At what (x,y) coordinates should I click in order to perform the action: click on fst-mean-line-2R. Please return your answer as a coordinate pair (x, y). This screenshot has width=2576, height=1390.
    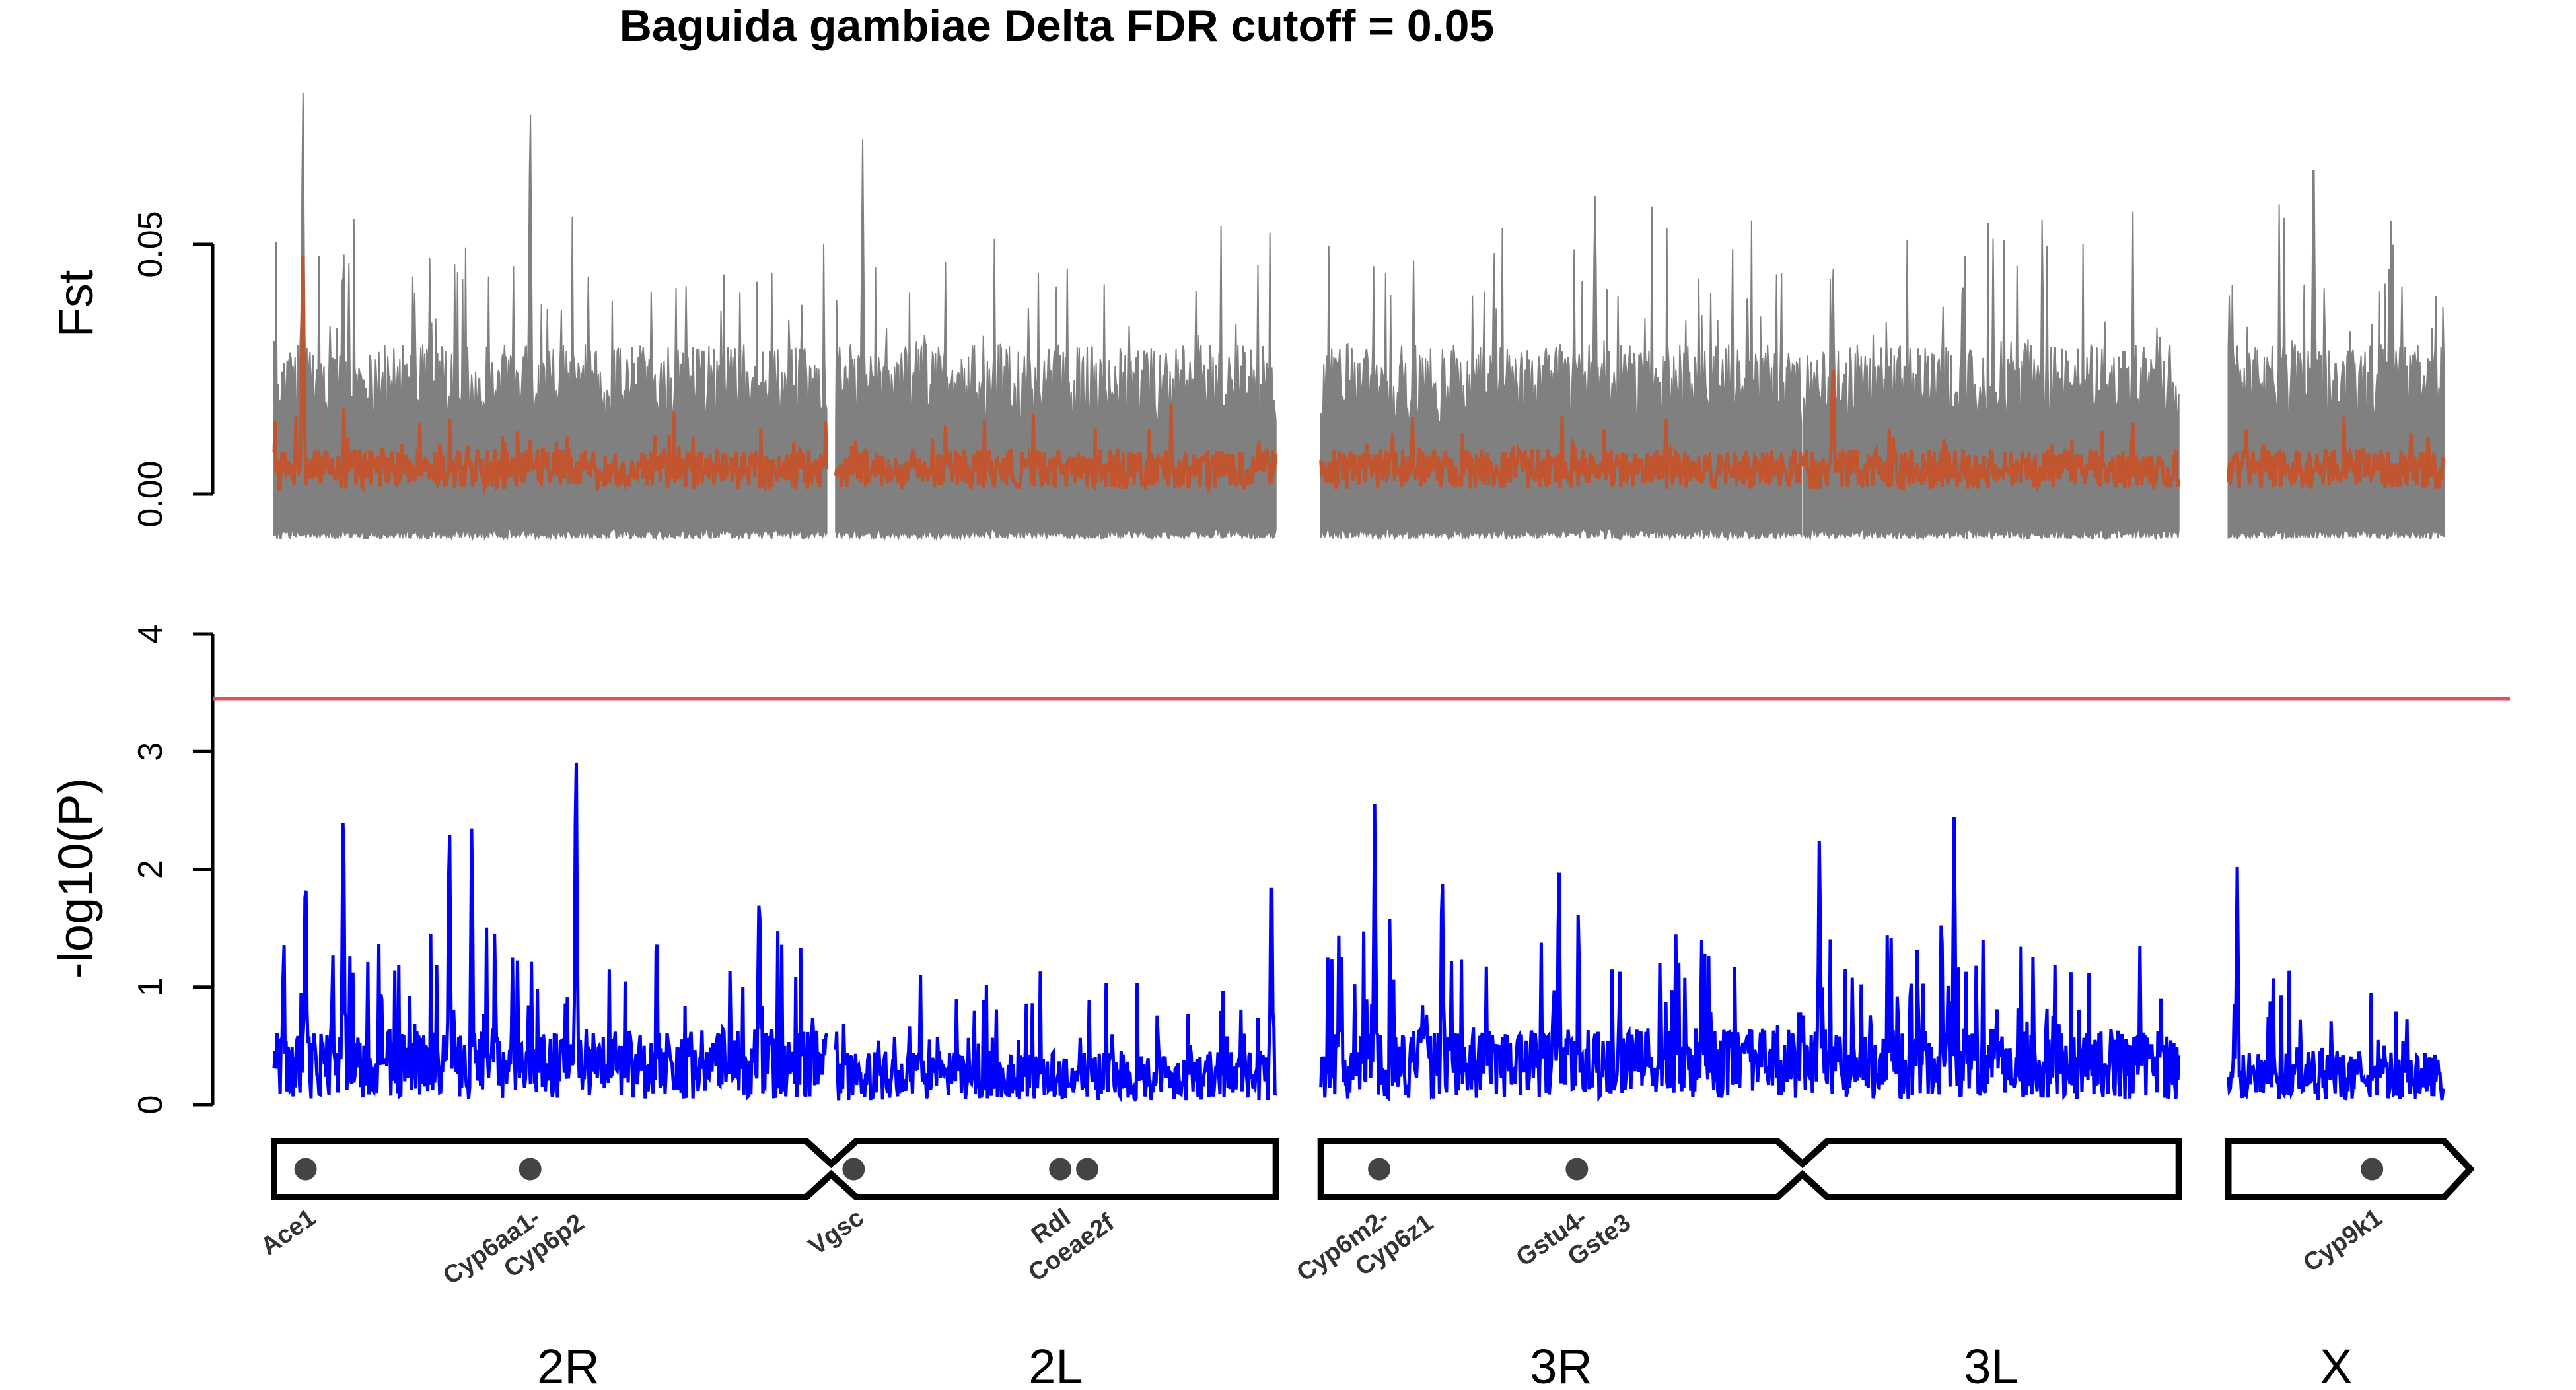
    Looking at the image, I should click on (550, 375).